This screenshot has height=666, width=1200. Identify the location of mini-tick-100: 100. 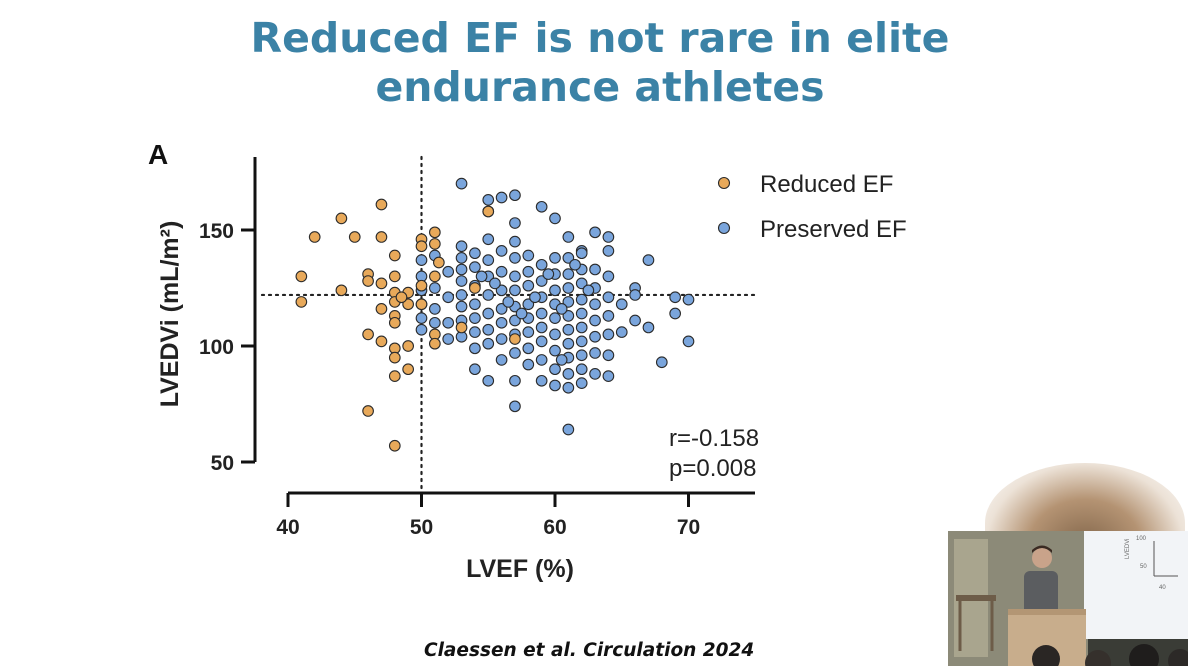
(1141, 539).